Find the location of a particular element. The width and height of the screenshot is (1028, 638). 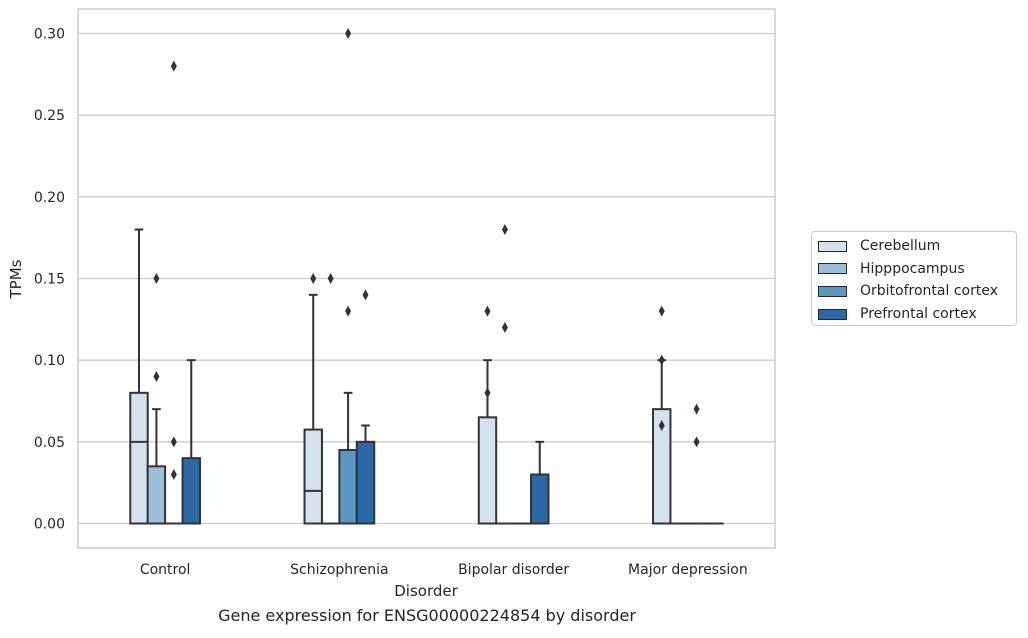

x-tick-label: Control is located at coordinates (165, 570).